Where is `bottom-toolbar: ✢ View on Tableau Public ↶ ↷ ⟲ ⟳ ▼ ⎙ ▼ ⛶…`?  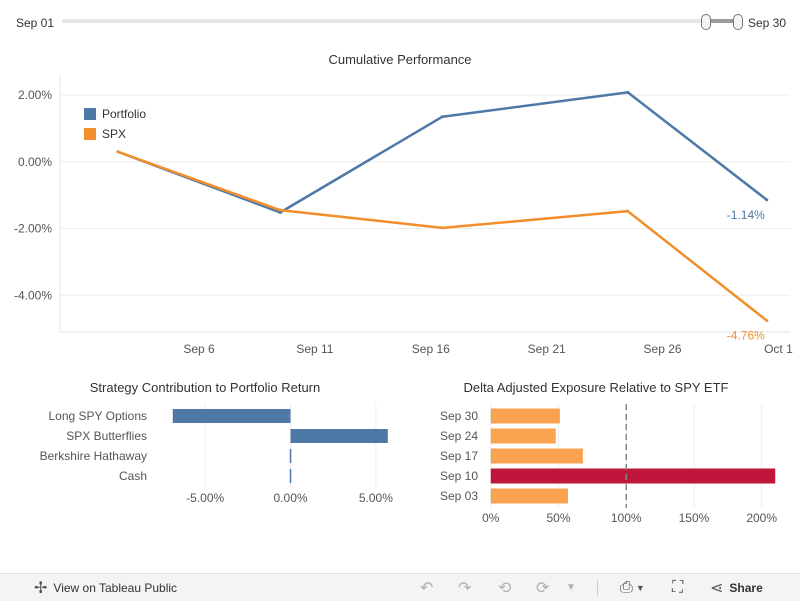 bottom-toolbar: ✢ View on Tableau Public ↶ ↷ ⟲ ⟳ ▼ ⎙ ▼ ⛶… is located at coordinates (400, 587).